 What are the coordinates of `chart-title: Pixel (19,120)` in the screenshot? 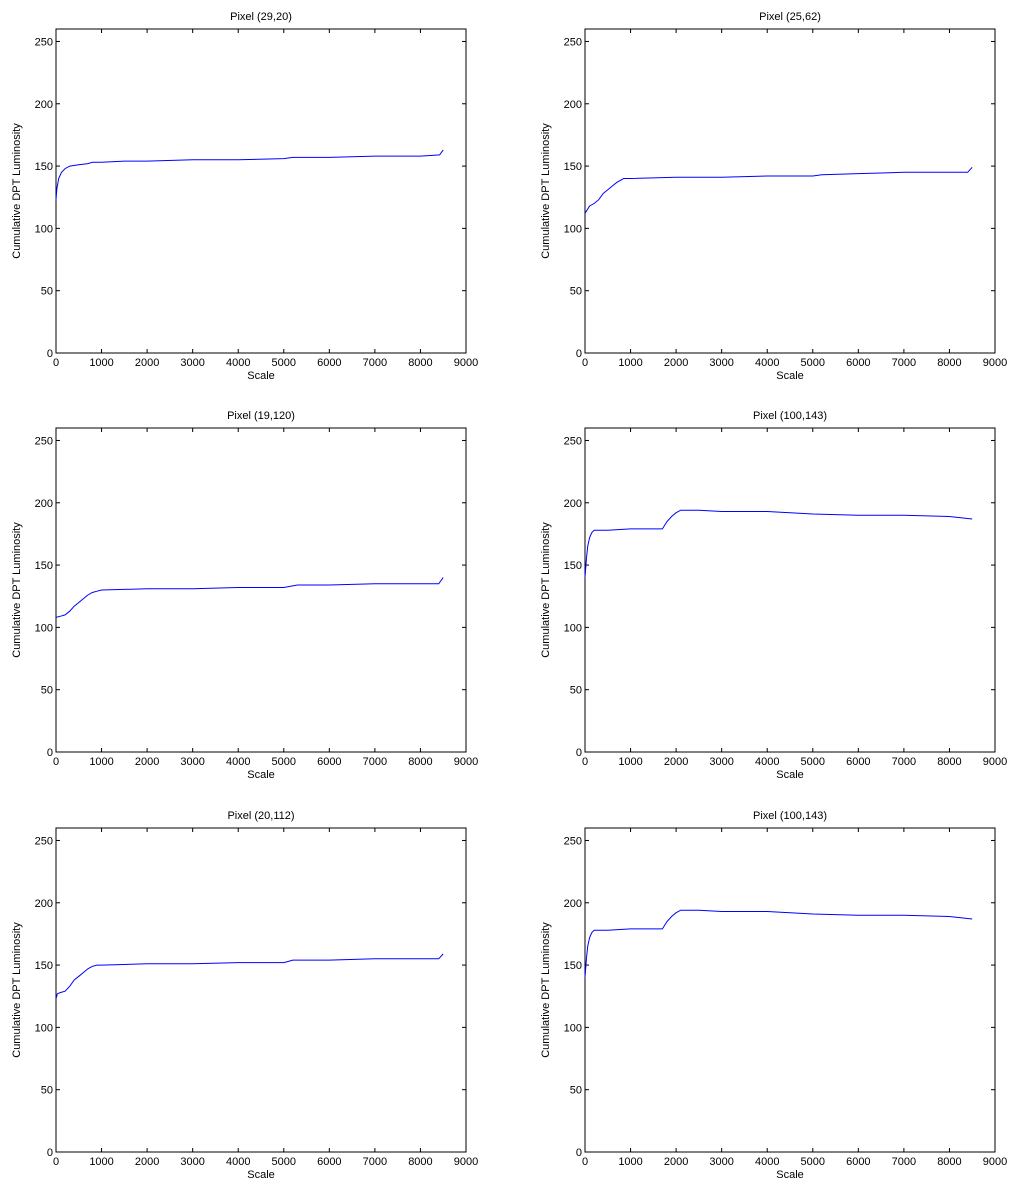 It's located at (261, 416).